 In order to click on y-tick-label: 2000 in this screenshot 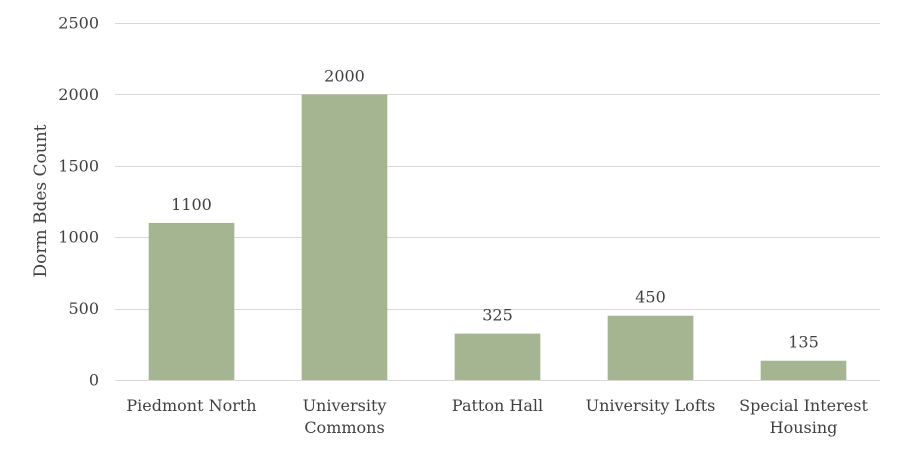, I will do `click(78, 94)`.